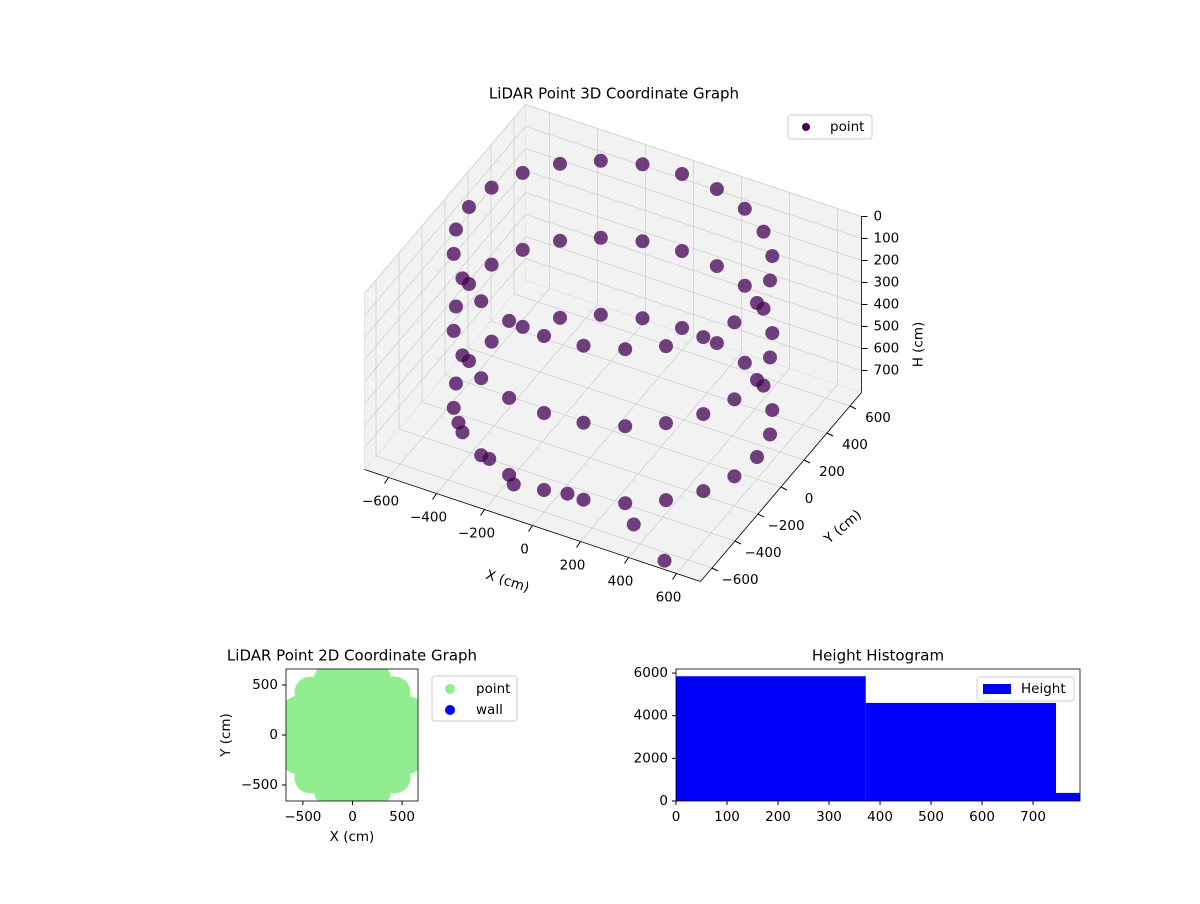 The image size is (1200, 904). Describe the element at coordinates (762, 553) in the screenshot. I see `y-tick-label: −400` at that location.